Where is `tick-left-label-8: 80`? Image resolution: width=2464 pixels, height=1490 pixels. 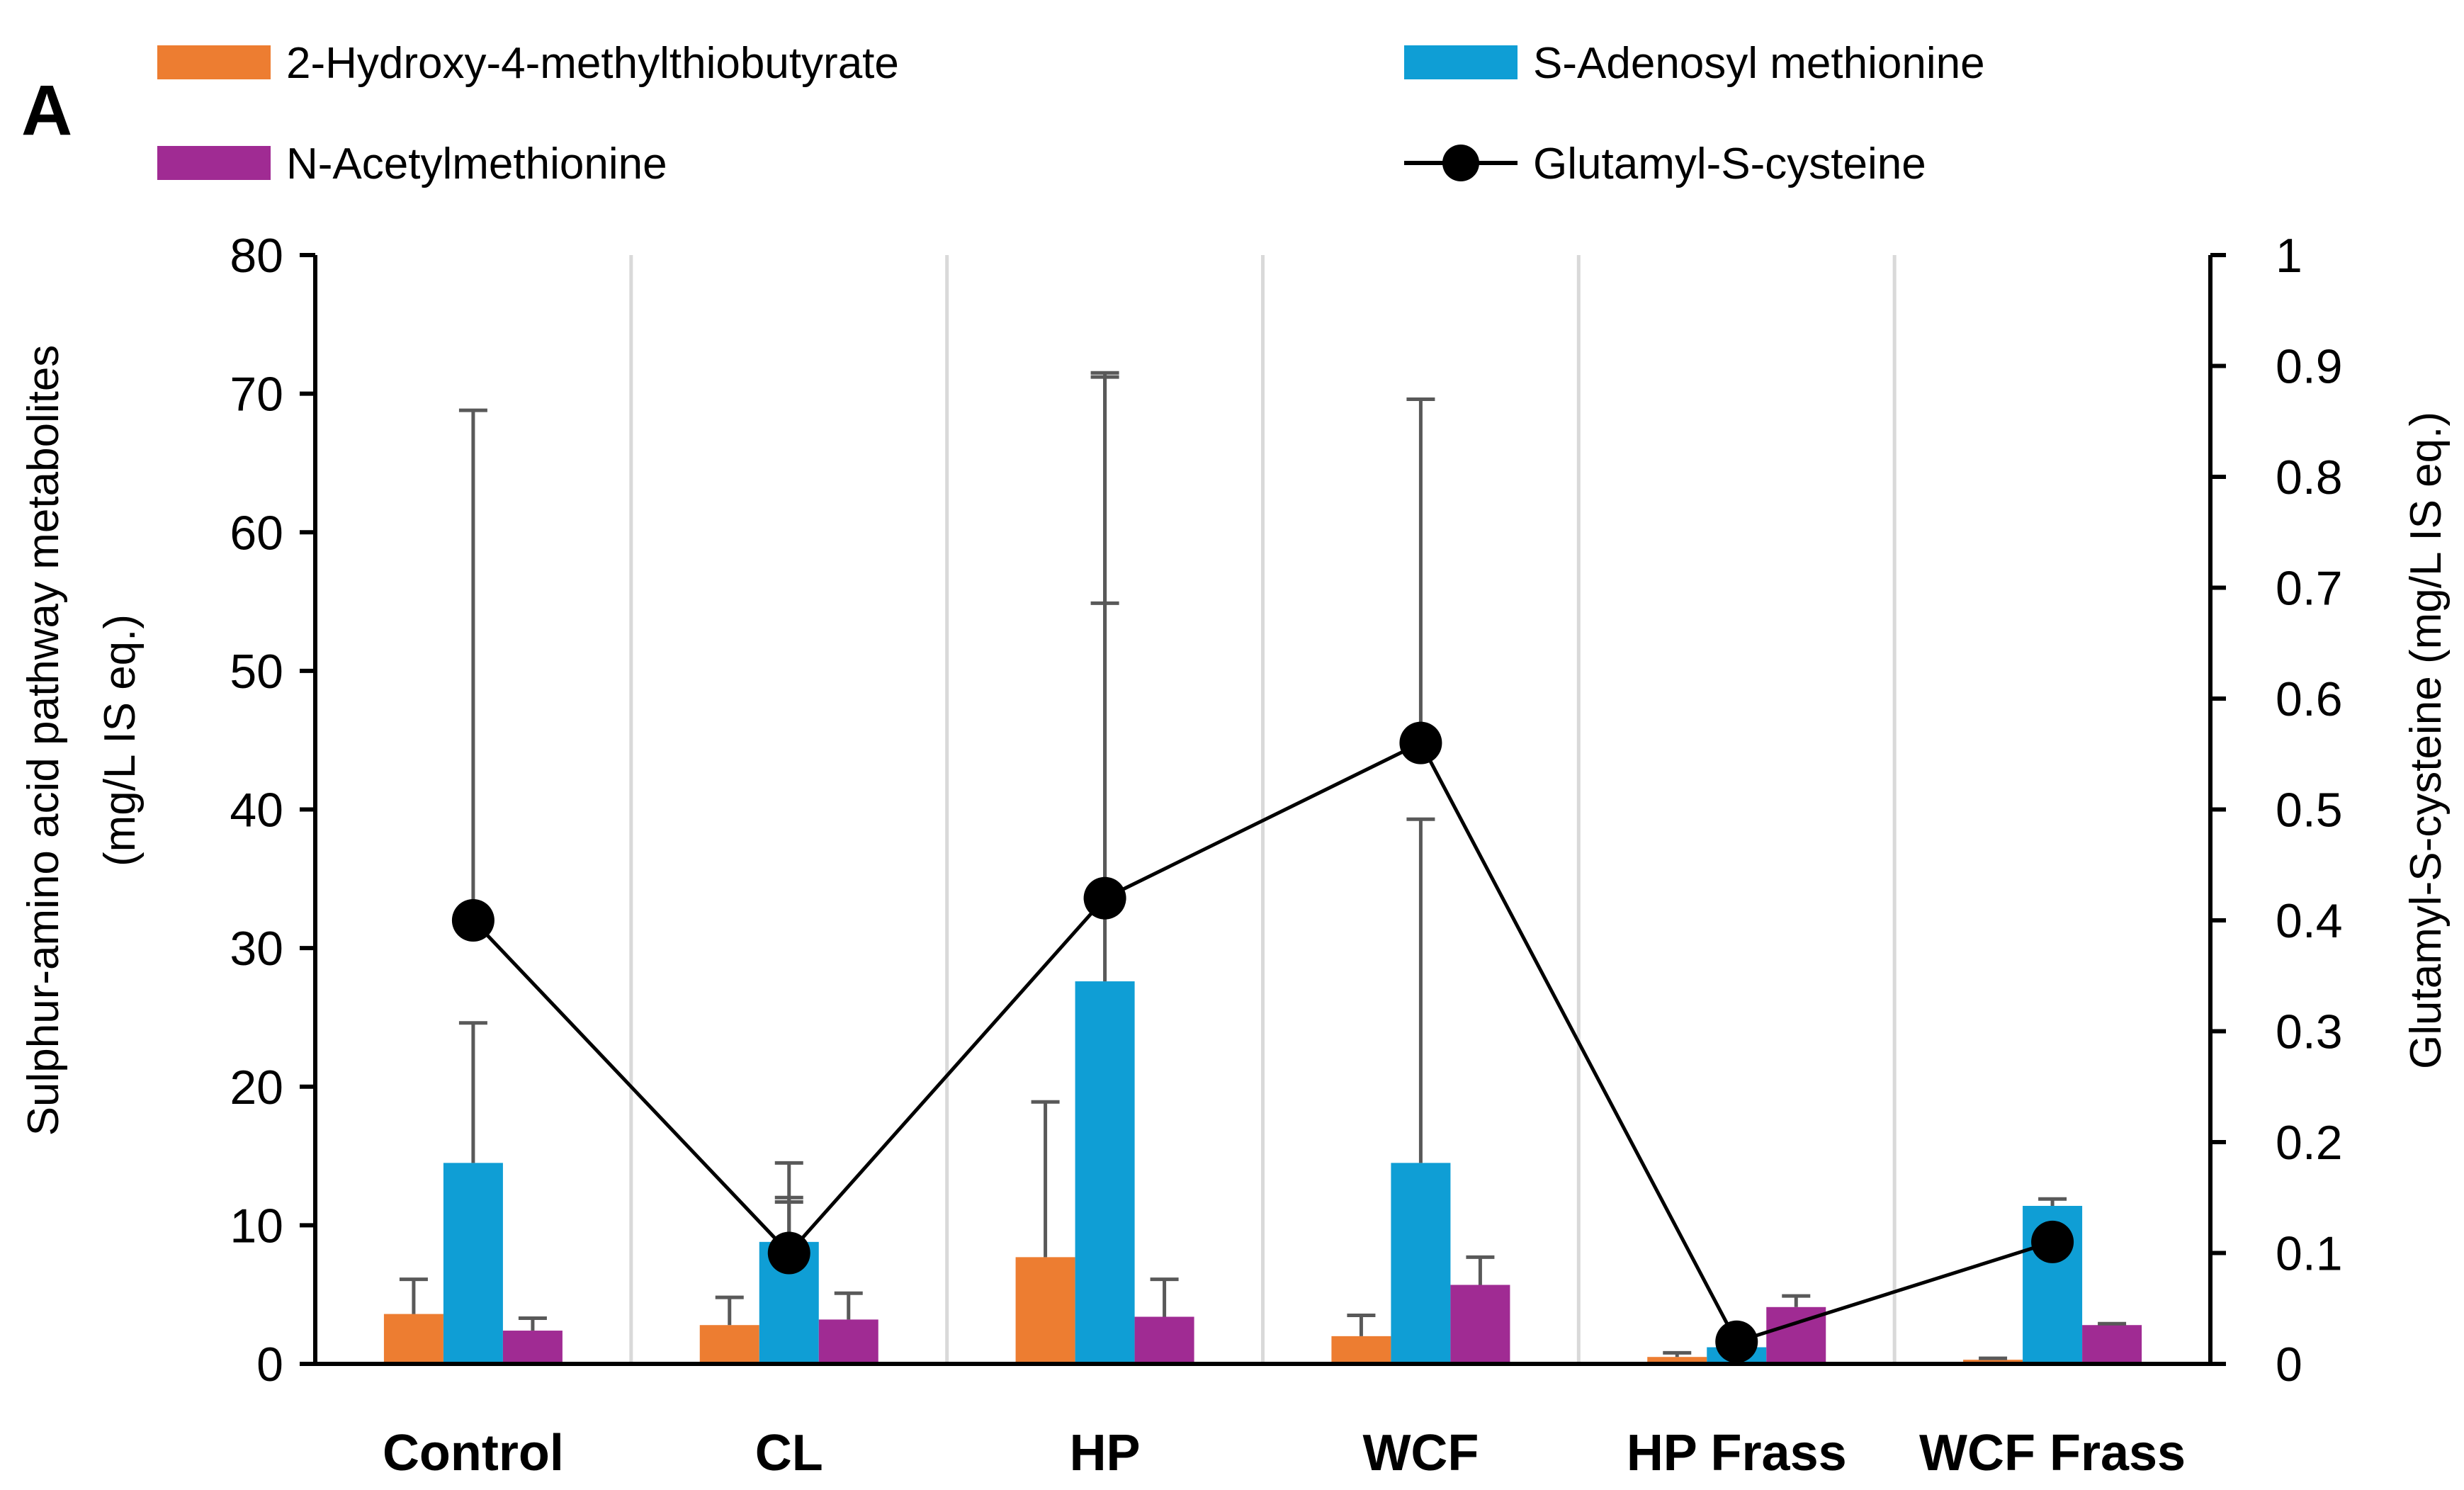
tick-left-label-8: 80 is located at coordinates (256, 256).